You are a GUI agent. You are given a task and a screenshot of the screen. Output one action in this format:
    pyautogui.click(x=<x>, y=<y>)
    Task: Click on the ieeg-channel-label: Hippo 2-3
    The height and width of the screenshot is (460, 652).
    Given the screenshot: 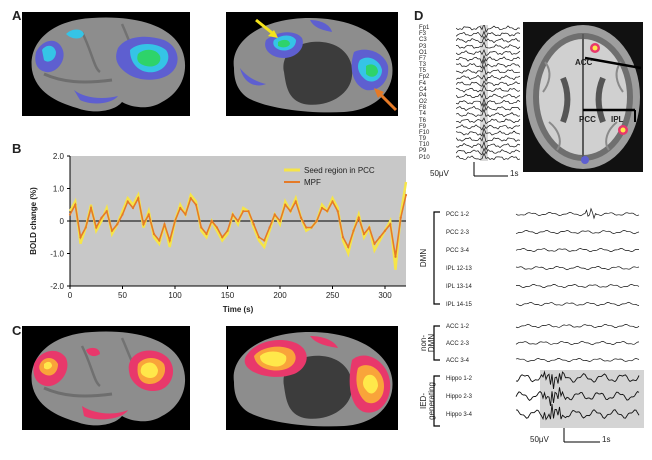 What is the action you would take?
    pyautogui.click(x=459, y=397)
    